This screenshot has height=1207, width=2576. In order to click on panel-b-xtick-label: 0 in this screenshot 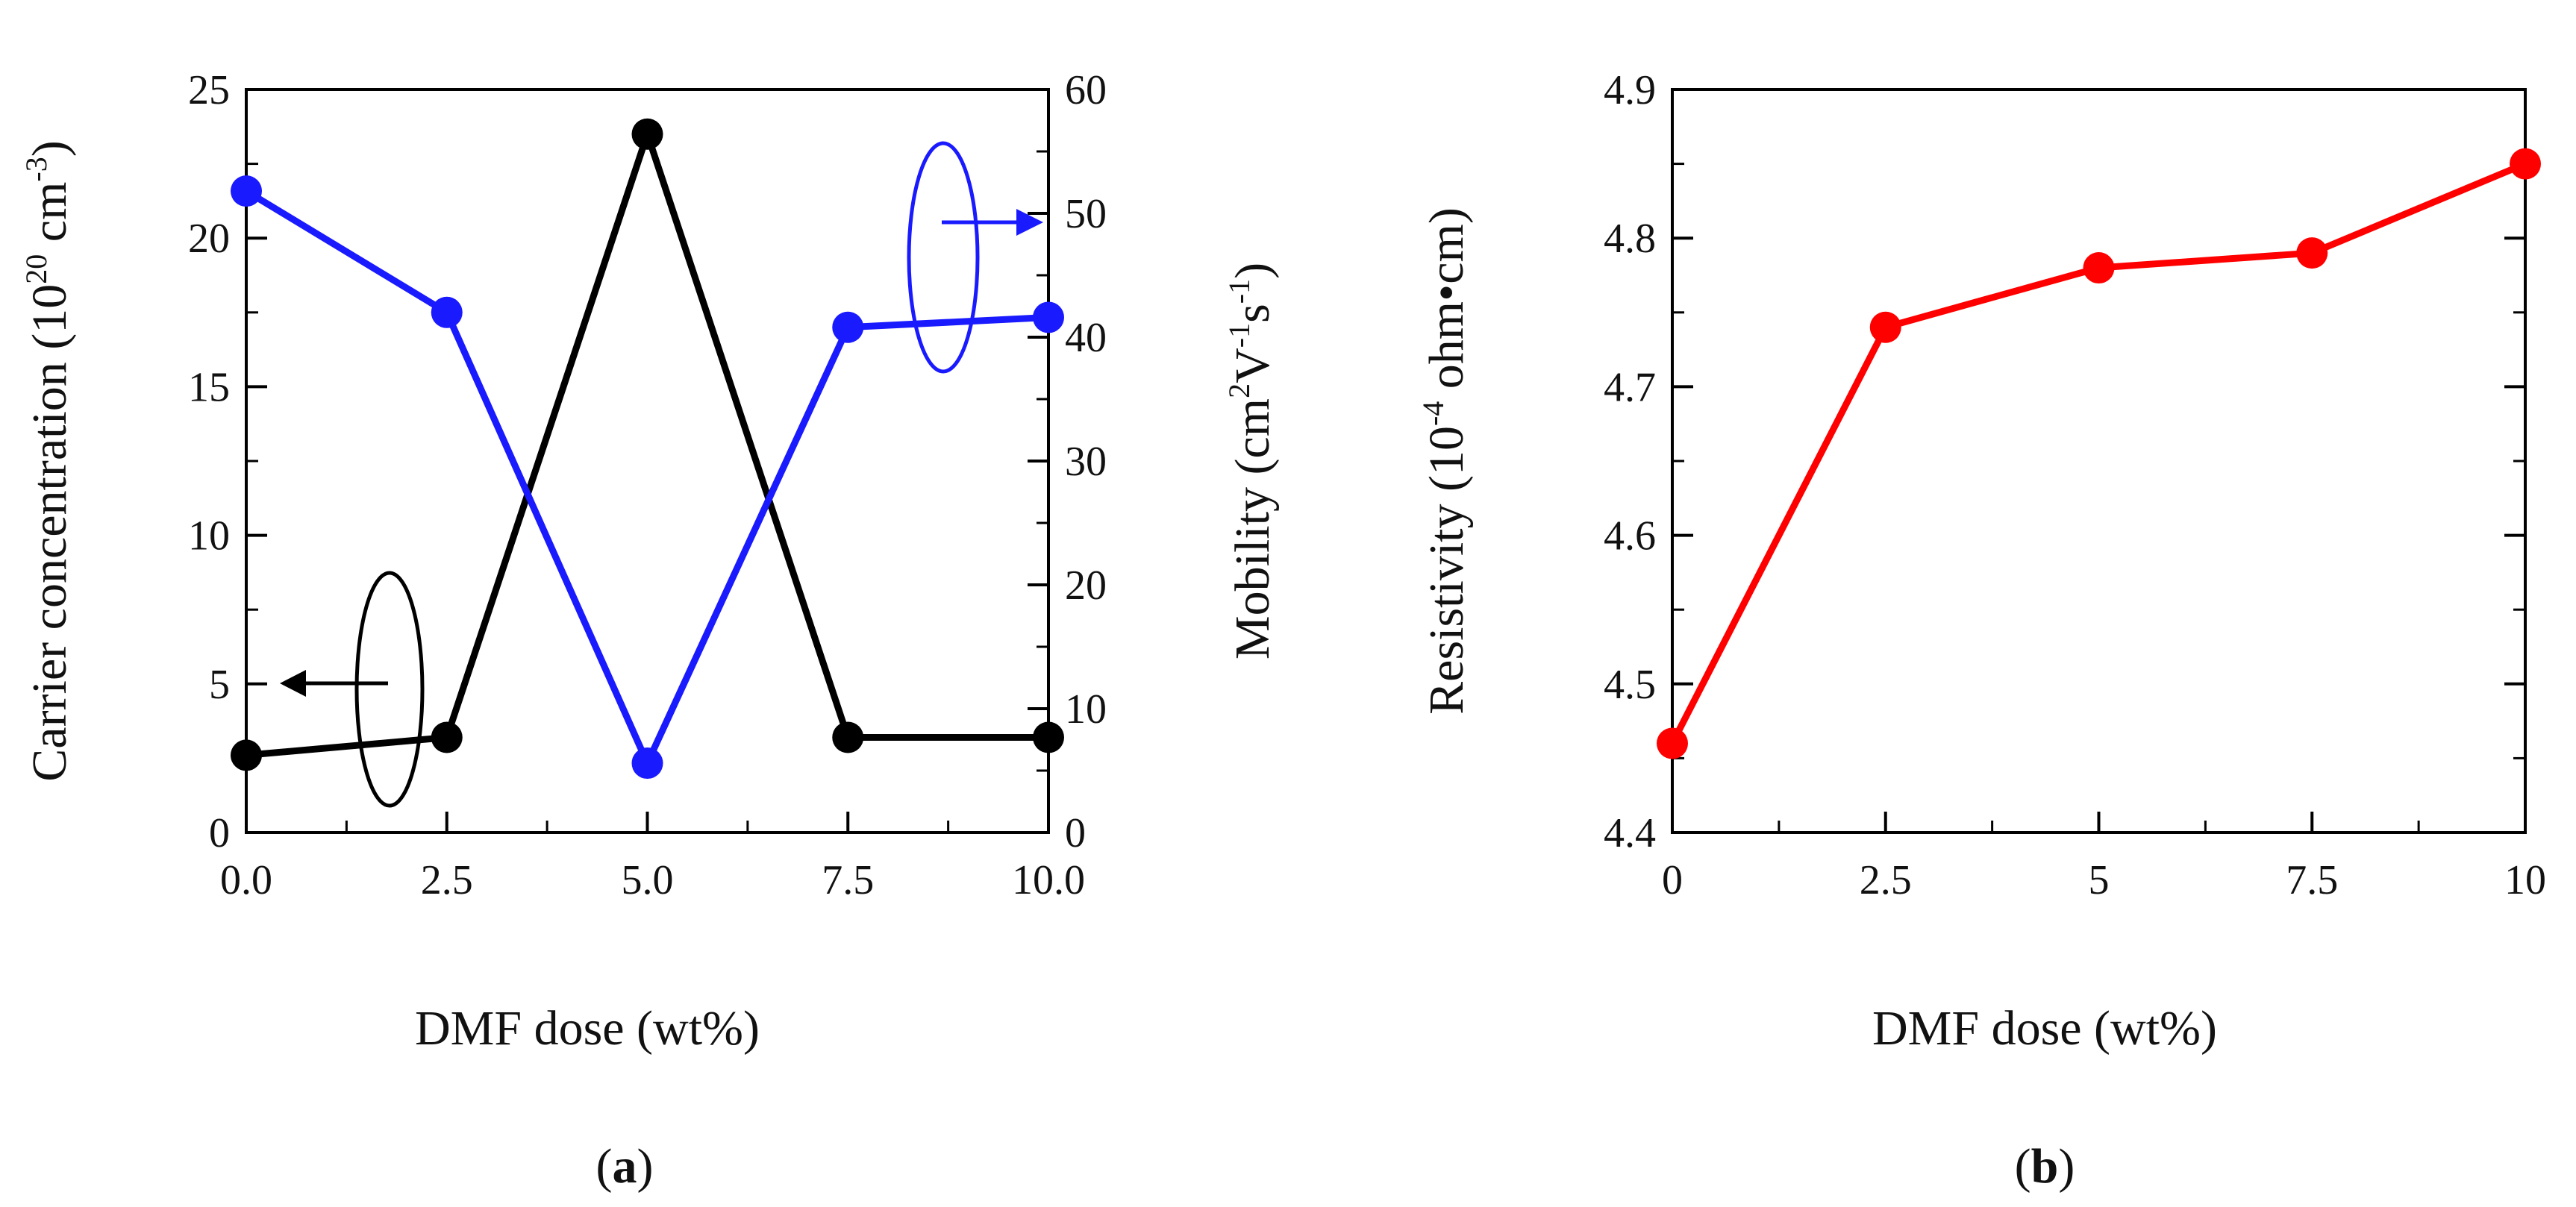, I will do `click(1672, 880)`.